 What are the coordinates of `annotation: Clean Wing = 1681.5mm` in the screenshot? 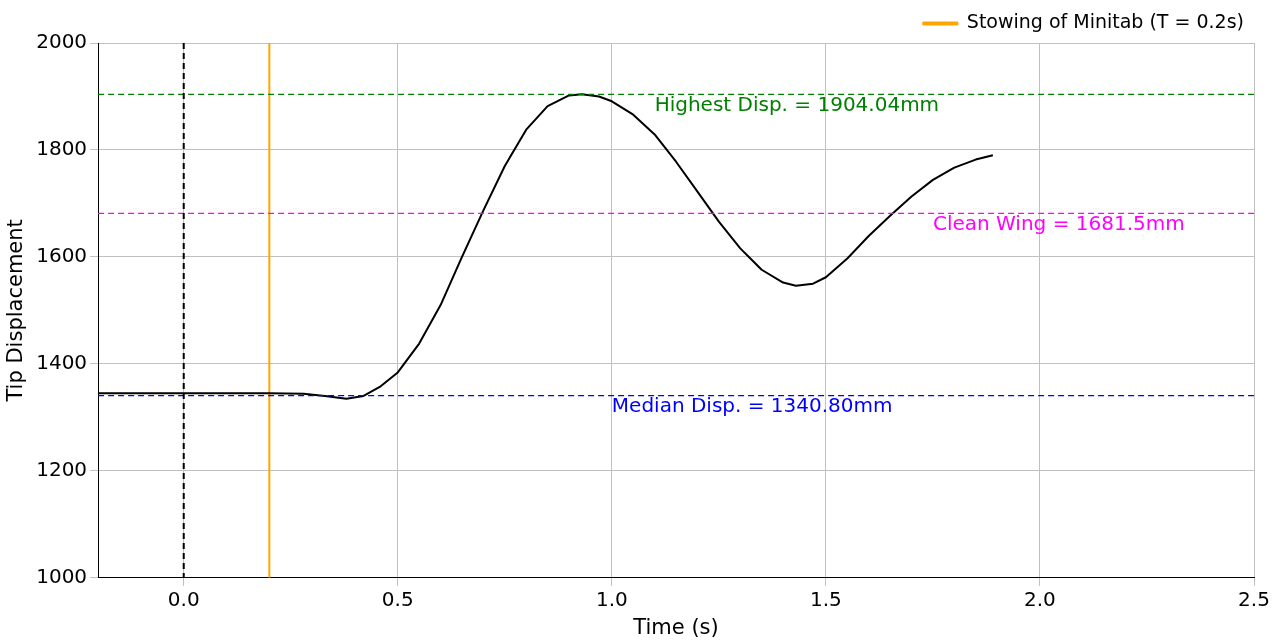 It's located at (1058, 222).